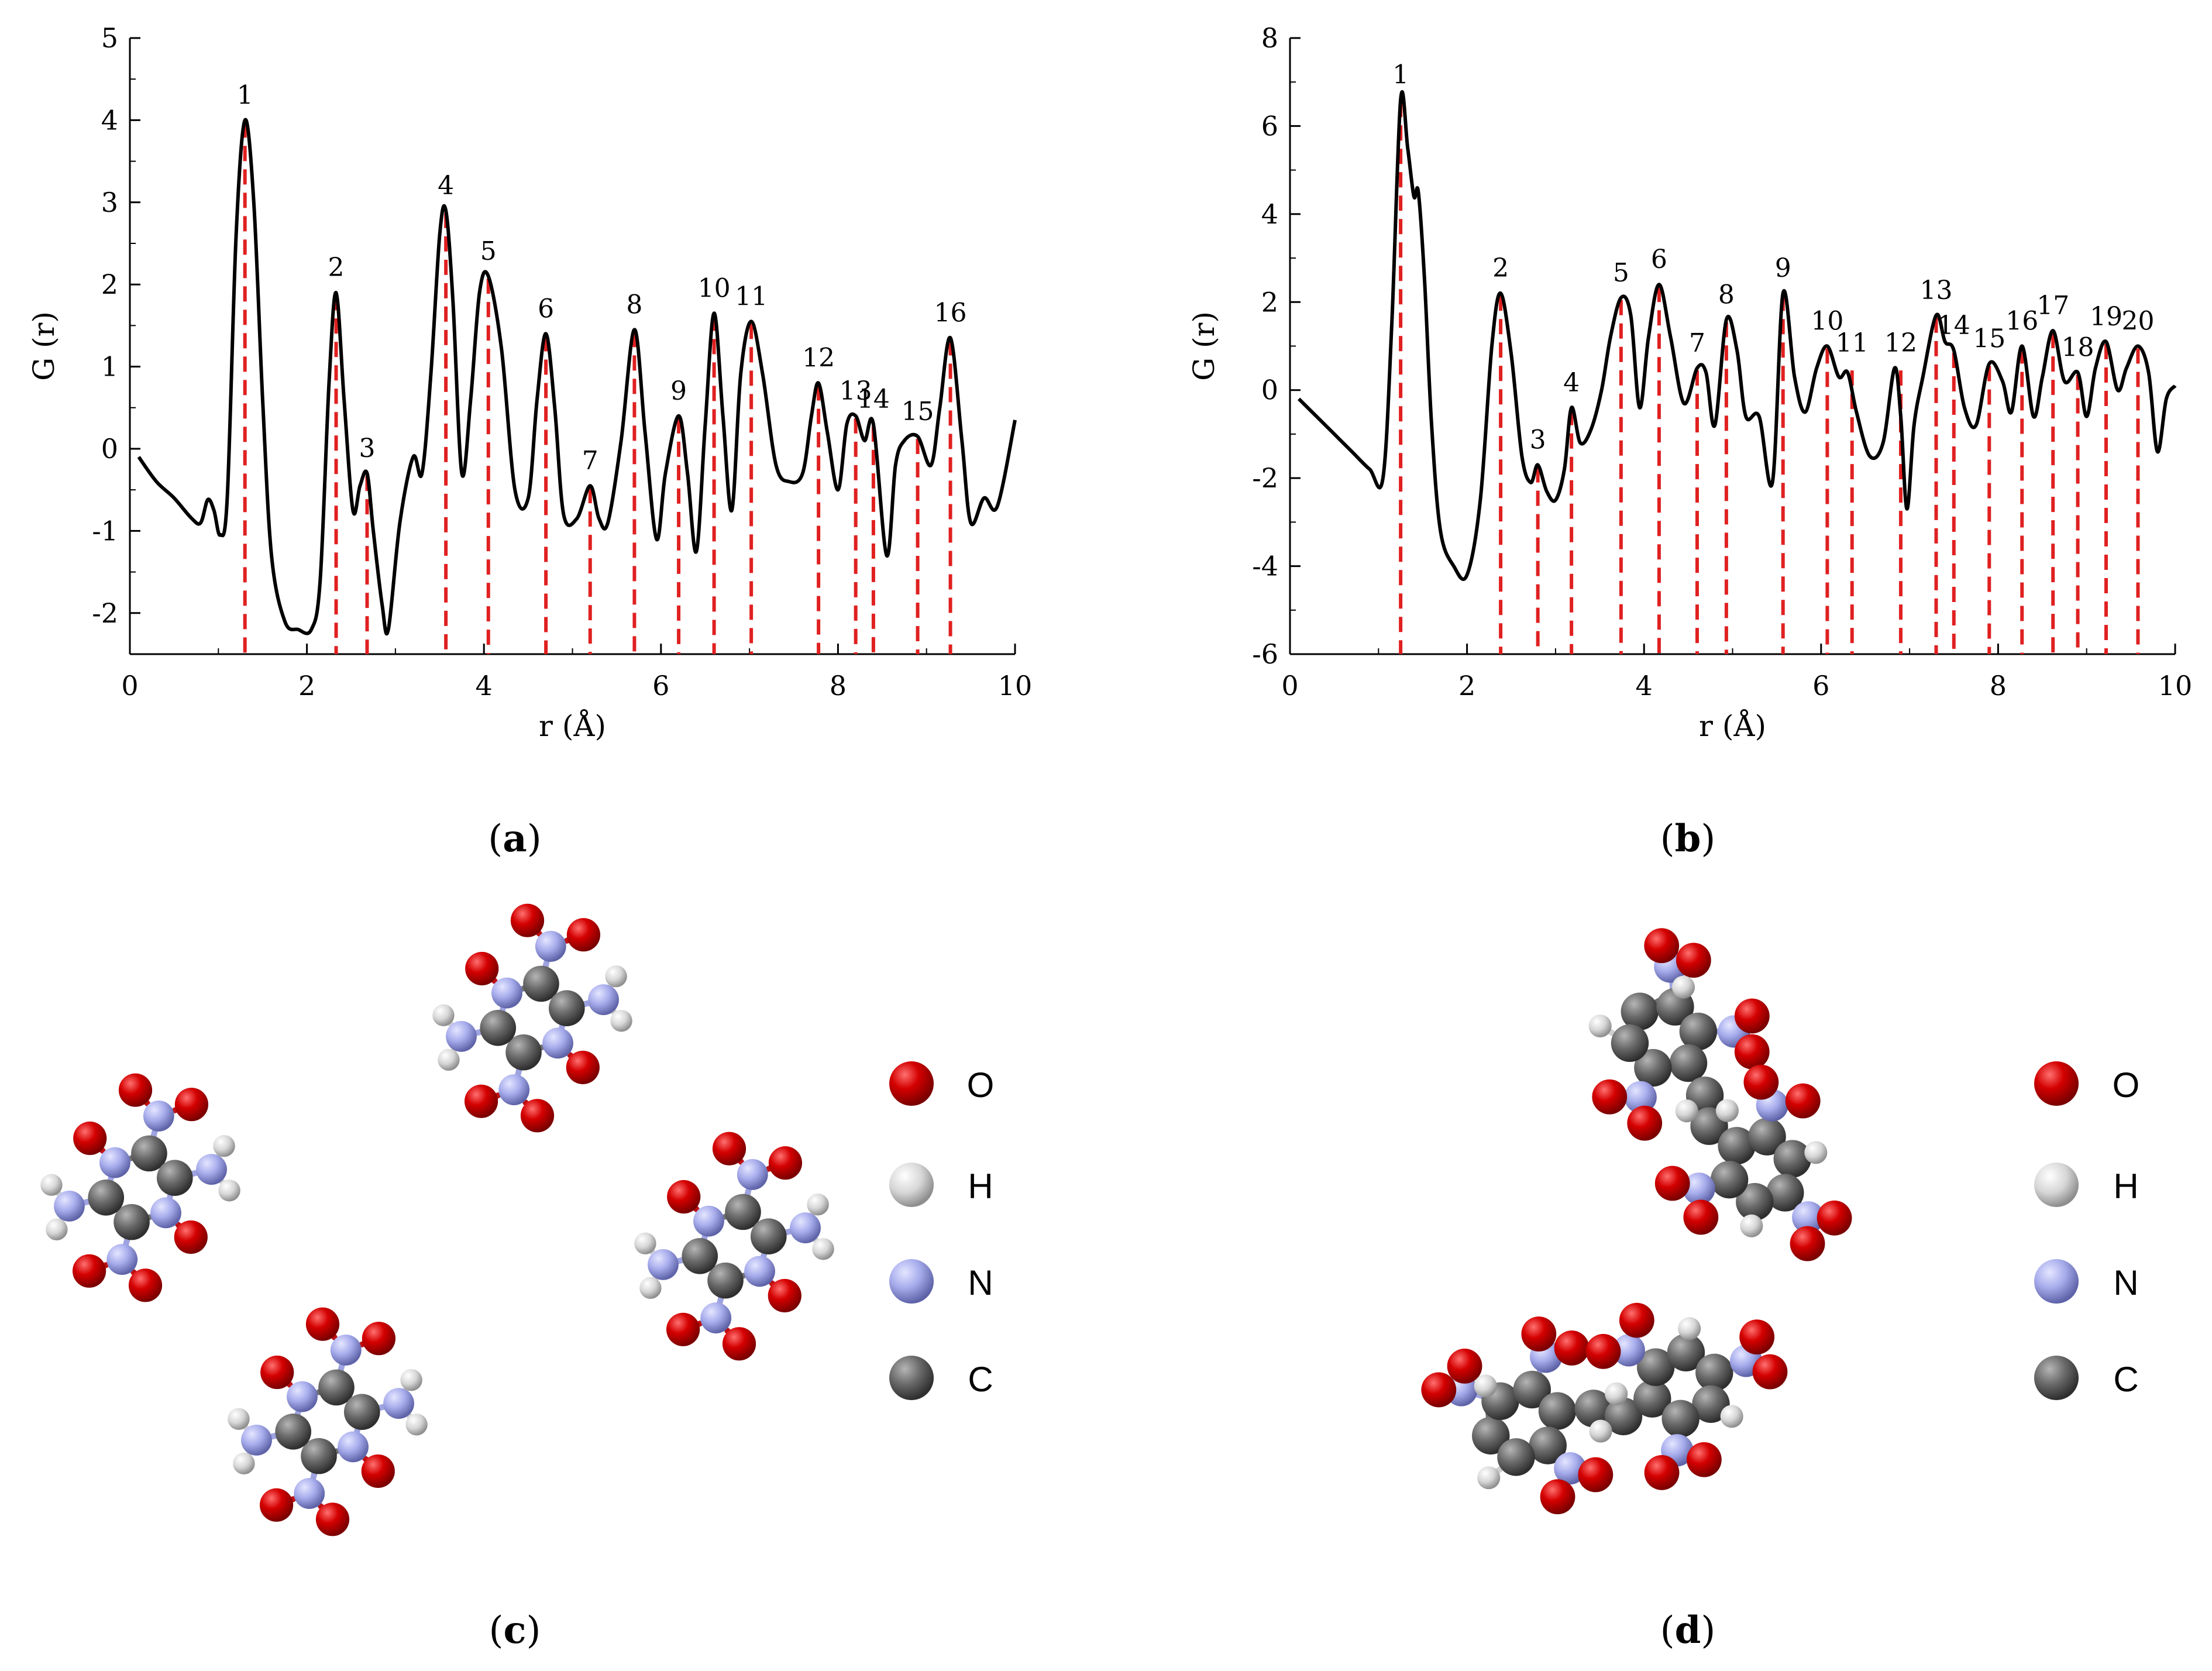 The image size is (2212, 1671). What do you see at coordinates (1204, 346) in the screenshot?
I see `chart-b-y-axis-label: G (r)` at bounding box center [1204, 346].